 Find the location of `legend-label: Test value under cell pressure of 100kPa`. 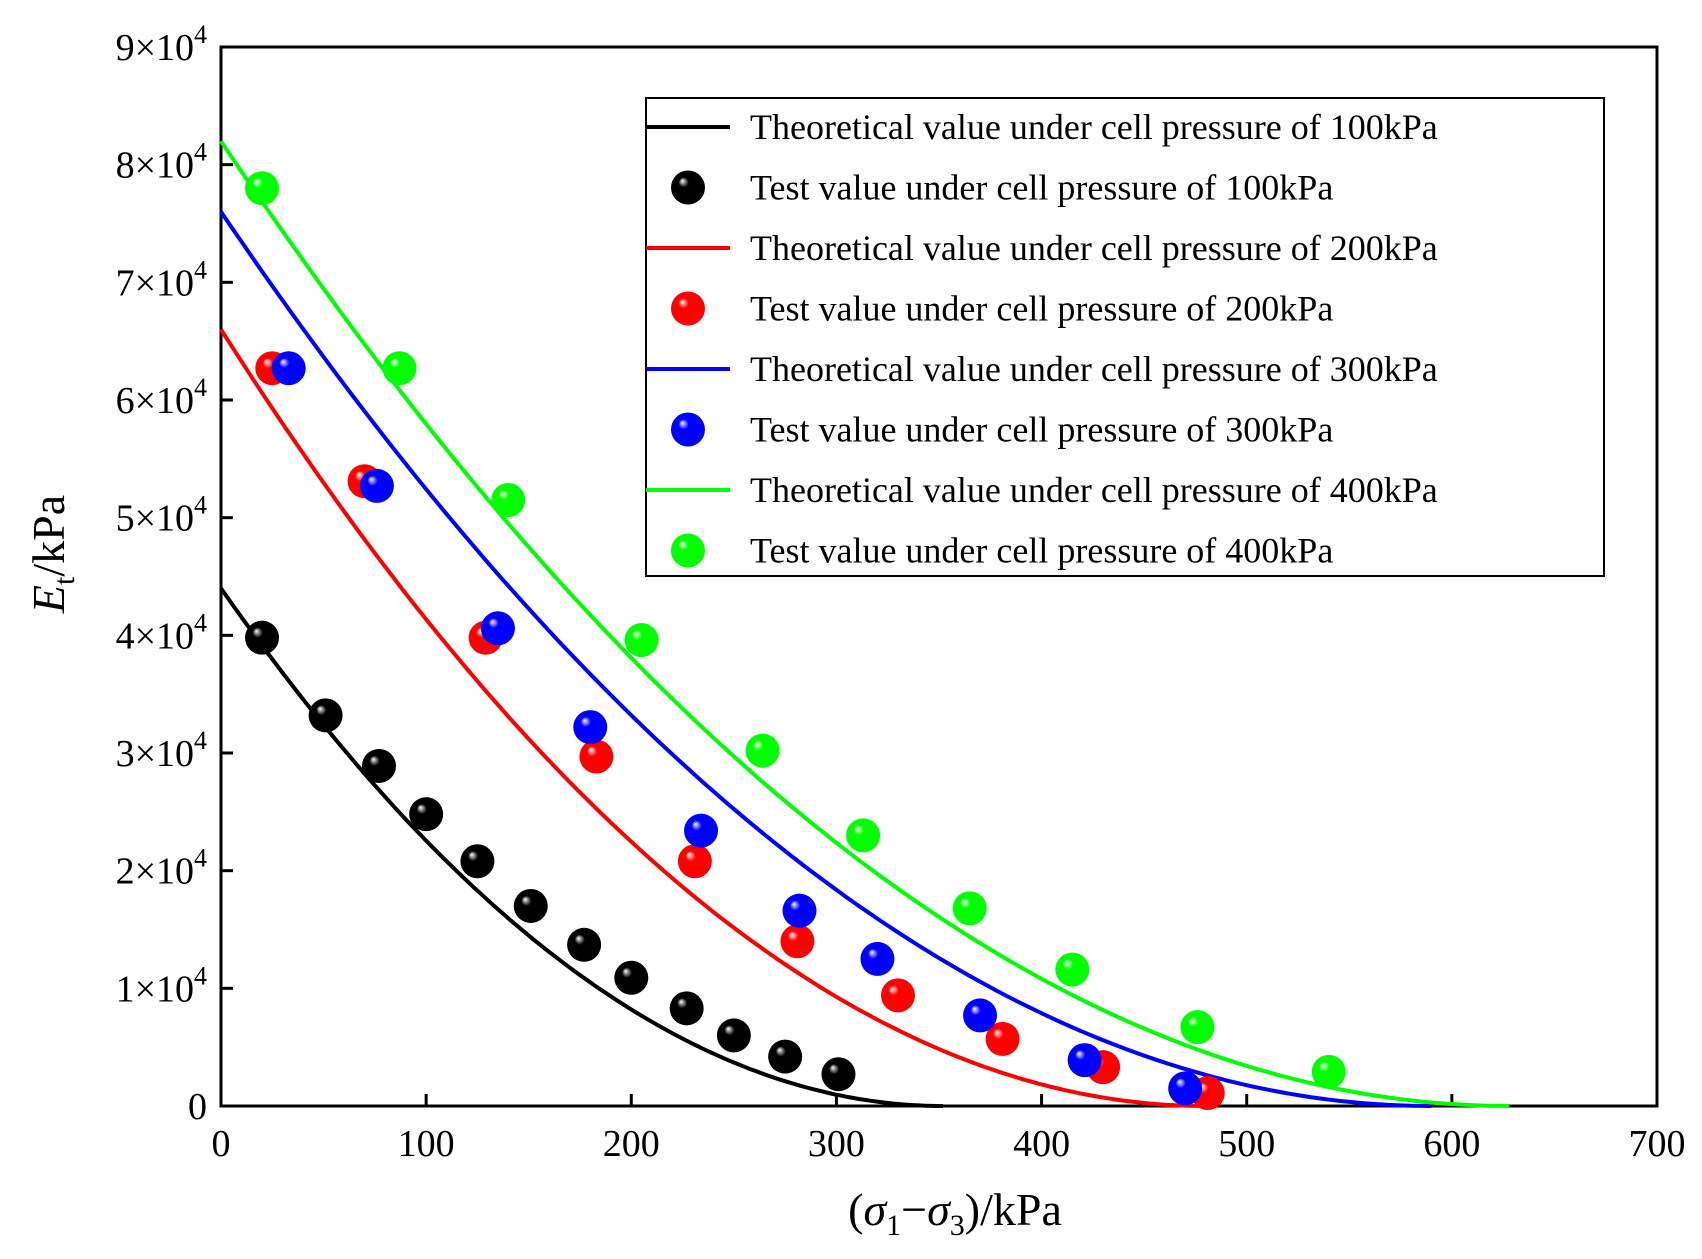

legend-label: Test value under cell pressure of 100kPa is located at coordinates (1041, 188).